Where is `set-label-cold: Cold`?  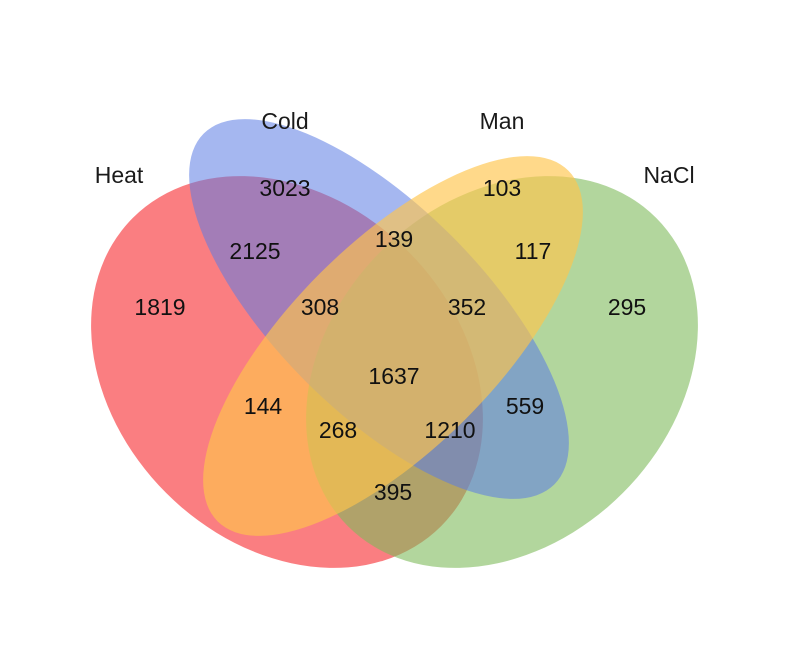 set-label-cold: Cold is located at coordinates (284, 121).